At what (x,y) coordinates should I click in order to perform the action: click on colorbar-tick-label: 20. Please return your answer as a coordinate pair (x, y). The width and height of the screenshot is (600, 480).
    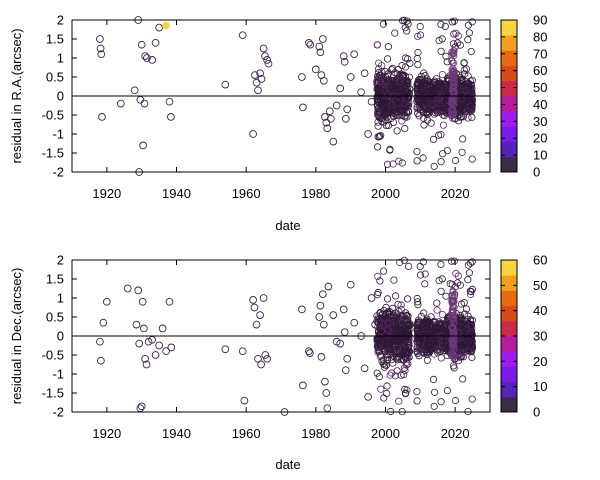
    Looking at the image, I should click on (540, 361).